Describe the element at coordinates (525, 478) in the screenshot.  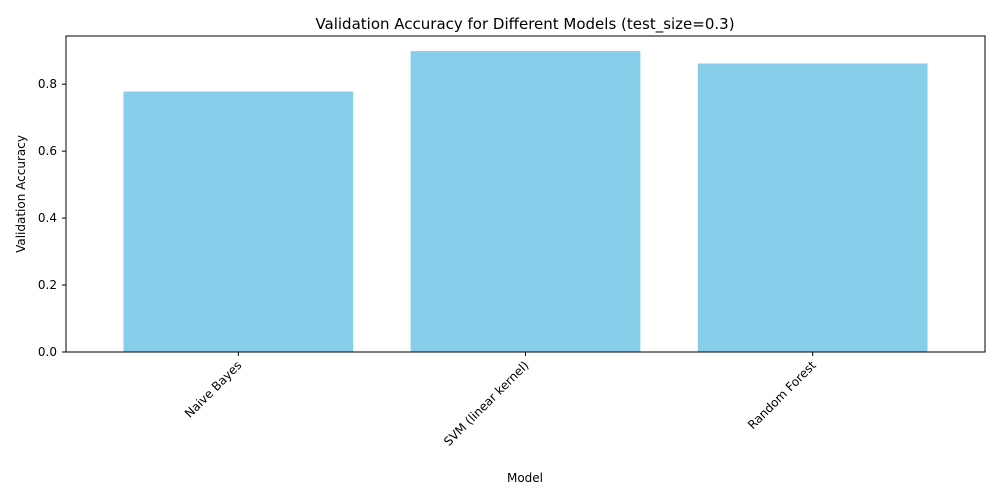
I see `x-axis-label: Model` at that location.